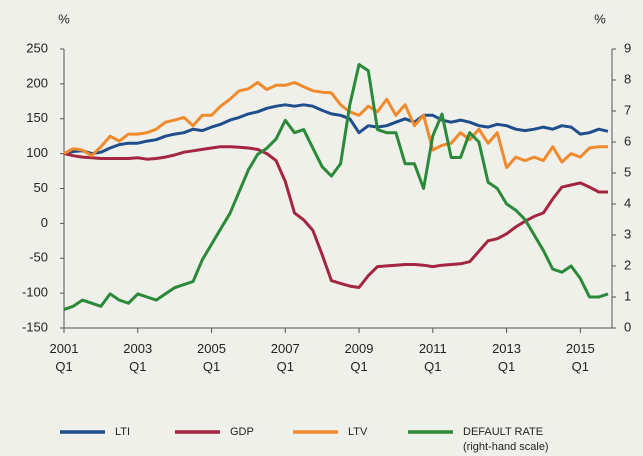 This screenshot has width=643, height=456. What do you see at coordinates (627, 47) in the screenshot?
I see `y2-tick-label: 9` at bounding box center [627, 47].